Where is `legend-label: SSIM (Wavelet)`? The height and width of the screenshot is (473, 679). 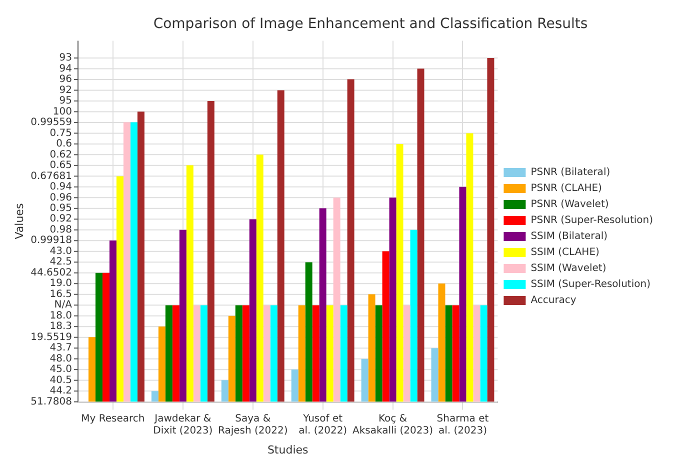 legend-label: SSIM (Wavelet) is located at coordinates (568, 268).